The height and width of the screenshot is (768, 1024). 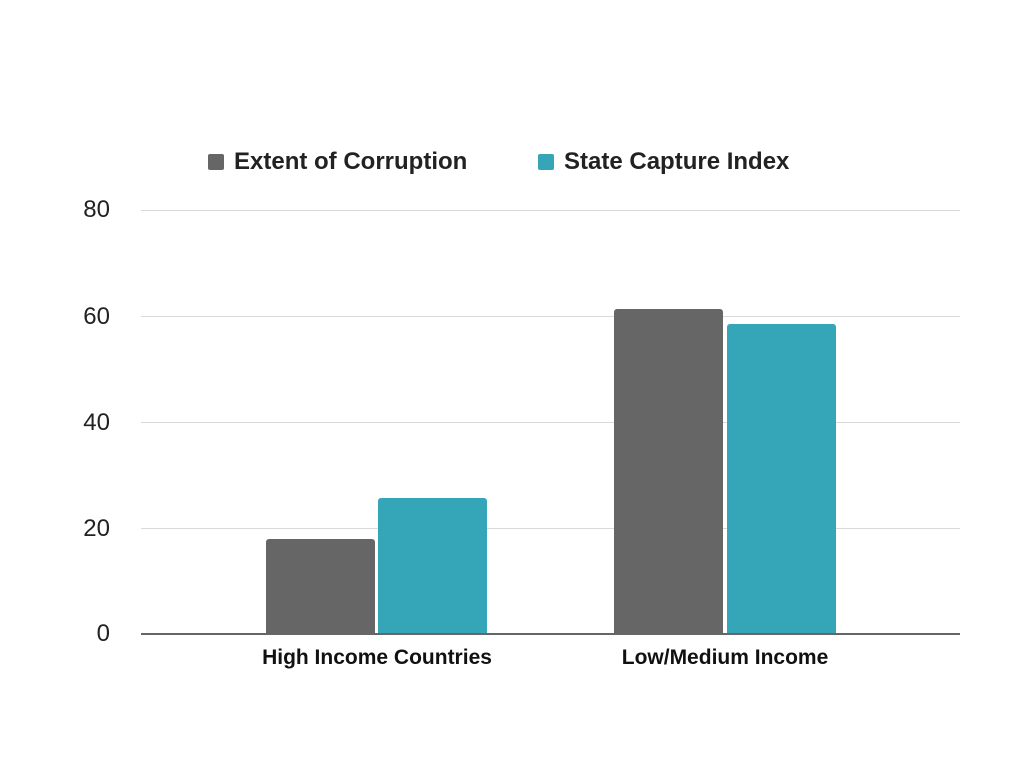 I want to click on bar-low-medium-income-state-capture-index, so click(x=781, y=479).